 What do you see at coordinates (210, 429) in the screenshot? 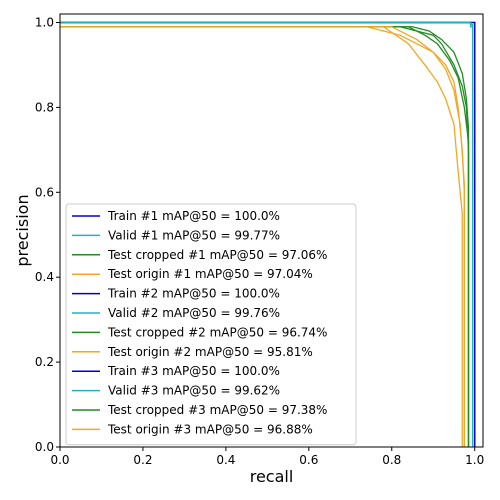
I see `legend-label: Test origin #3 mAP@50 = 96.88%` at bounding box center [210, 429].